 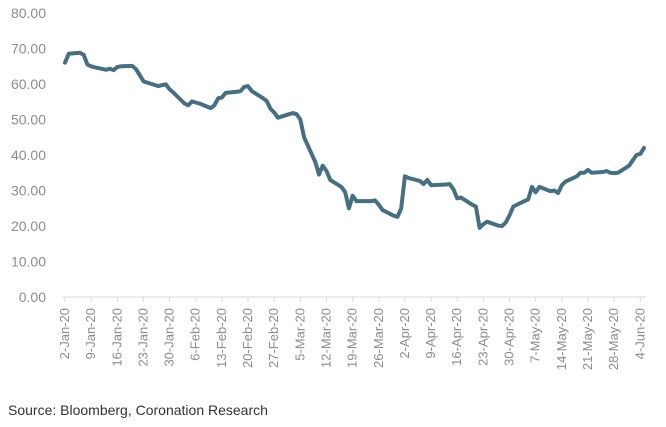 What do you see at coordinates (456, 337) in the screenshot?
I see `x-tick-label: 16-Apr-20` at bounding box center [456, 337].